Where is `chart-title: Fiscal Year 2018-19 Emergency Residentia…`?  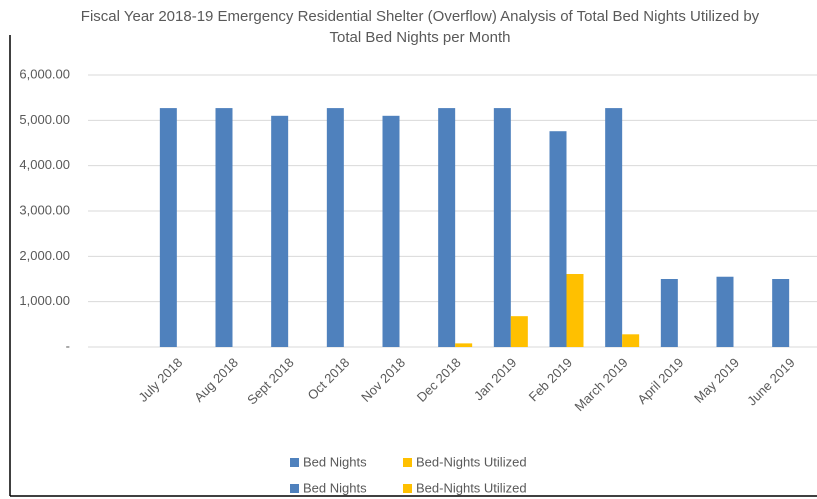
chart-title: Fiscal Year 2018-19 Emergency Residentia… is located at coordinates (420, 27).